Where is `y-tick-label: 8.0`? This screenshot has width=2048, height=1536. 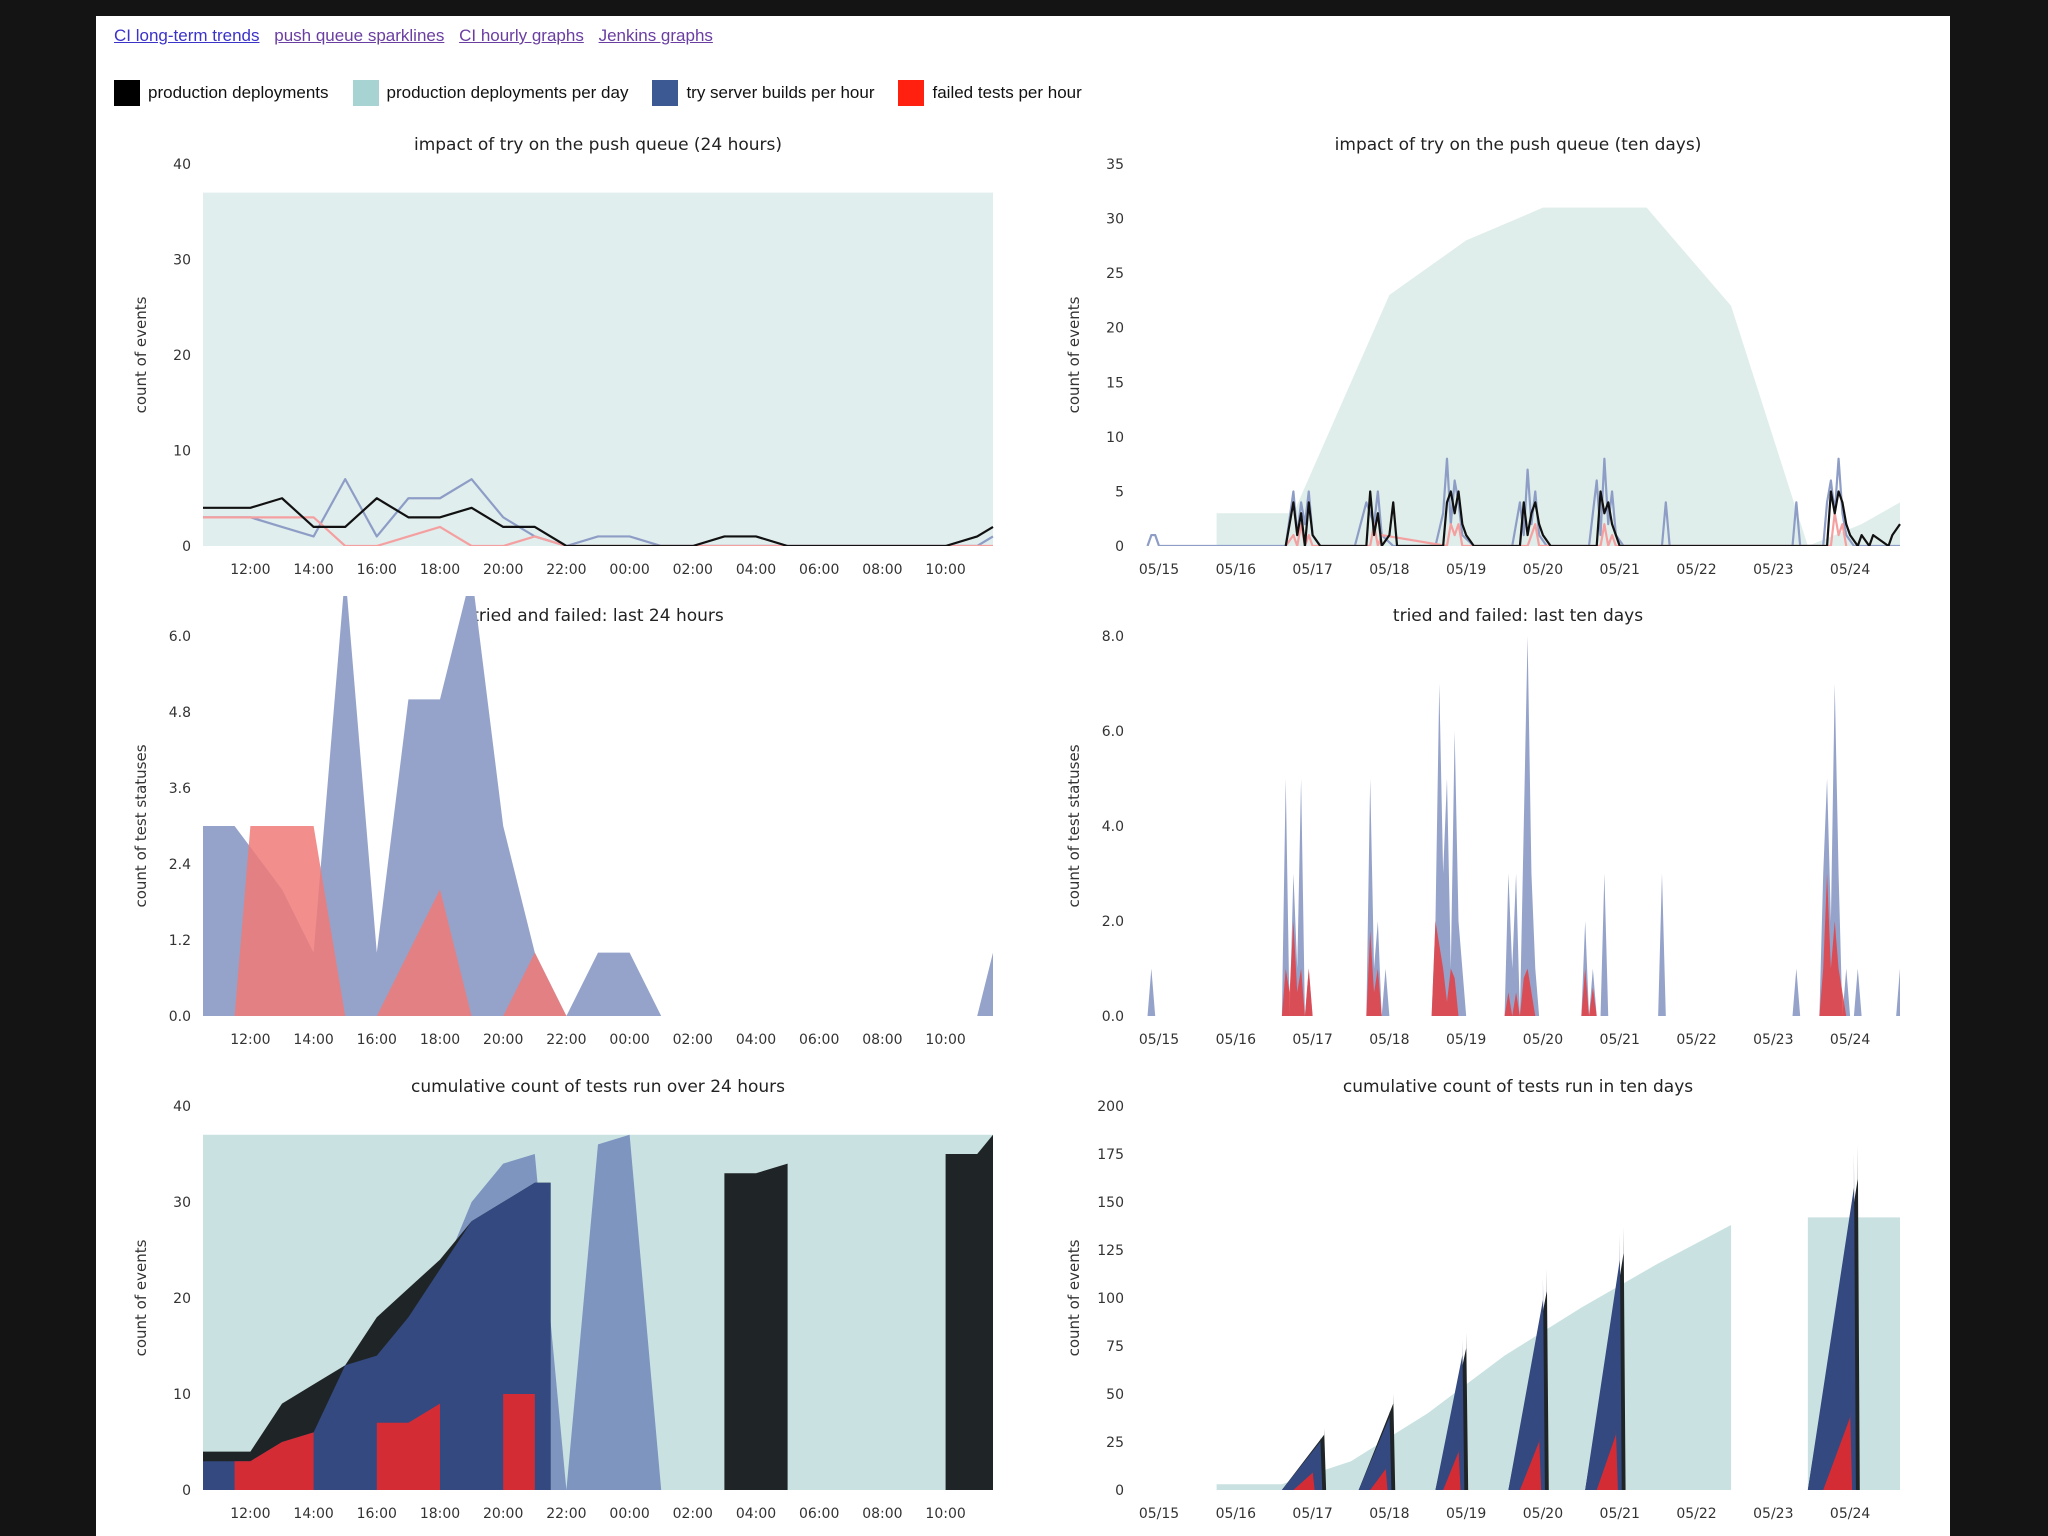 y-tick-label: 8.0 is located at coordinates (1113, 637).